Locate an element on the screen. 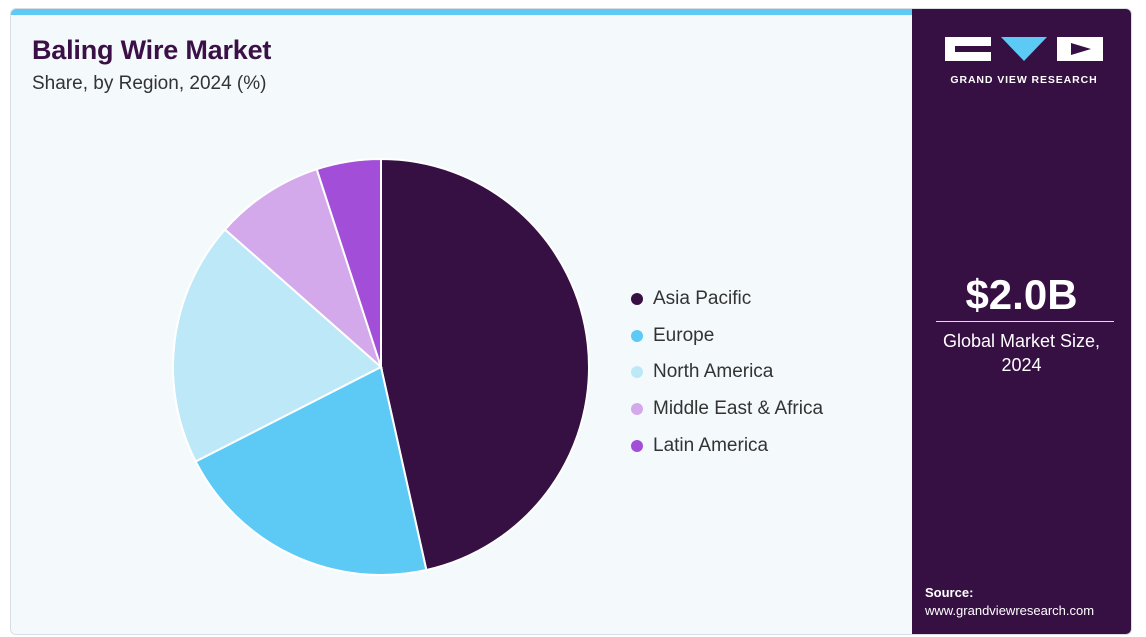  legend-label: Latin America is located at coordinates (711, 445).